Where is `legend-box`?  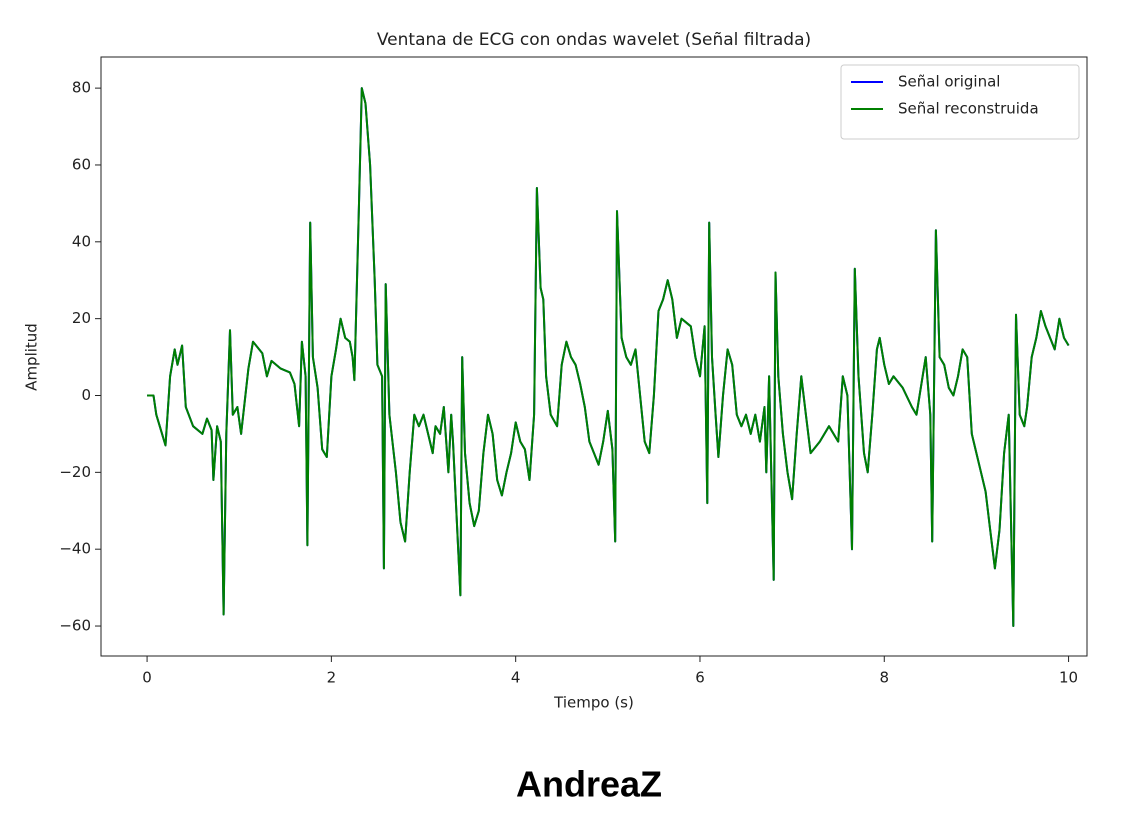 legend-box is located at coordinates (960, 102).